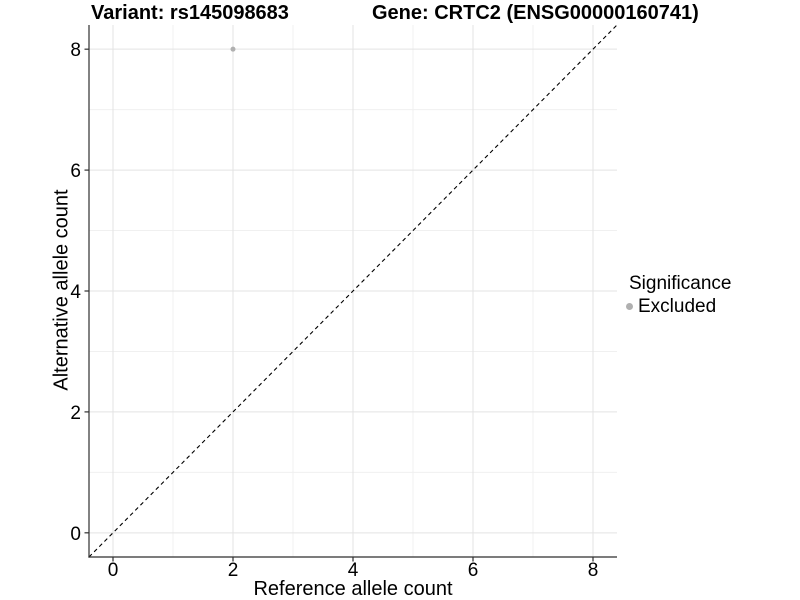  I want to click on y-tick-label: 0, so click(75, 534).